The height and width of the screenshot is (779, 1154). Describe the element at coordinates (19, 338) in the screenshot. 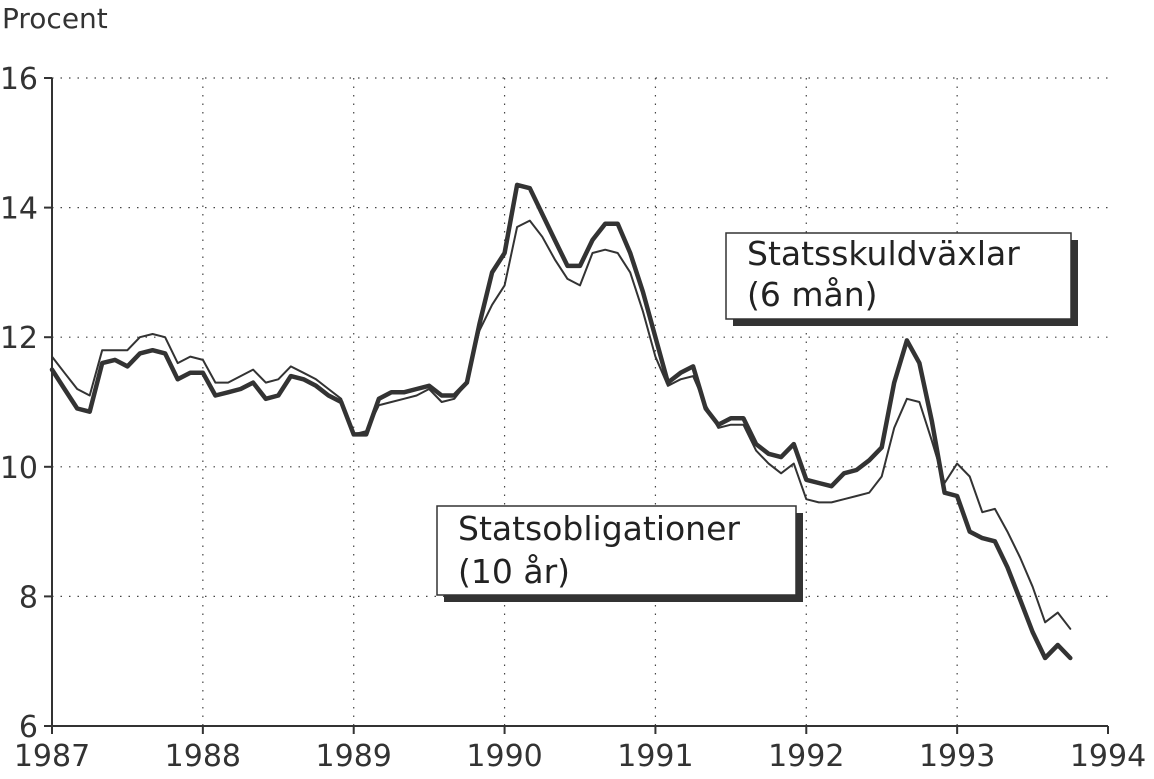

I see `y-tick-label: 12` at that location.